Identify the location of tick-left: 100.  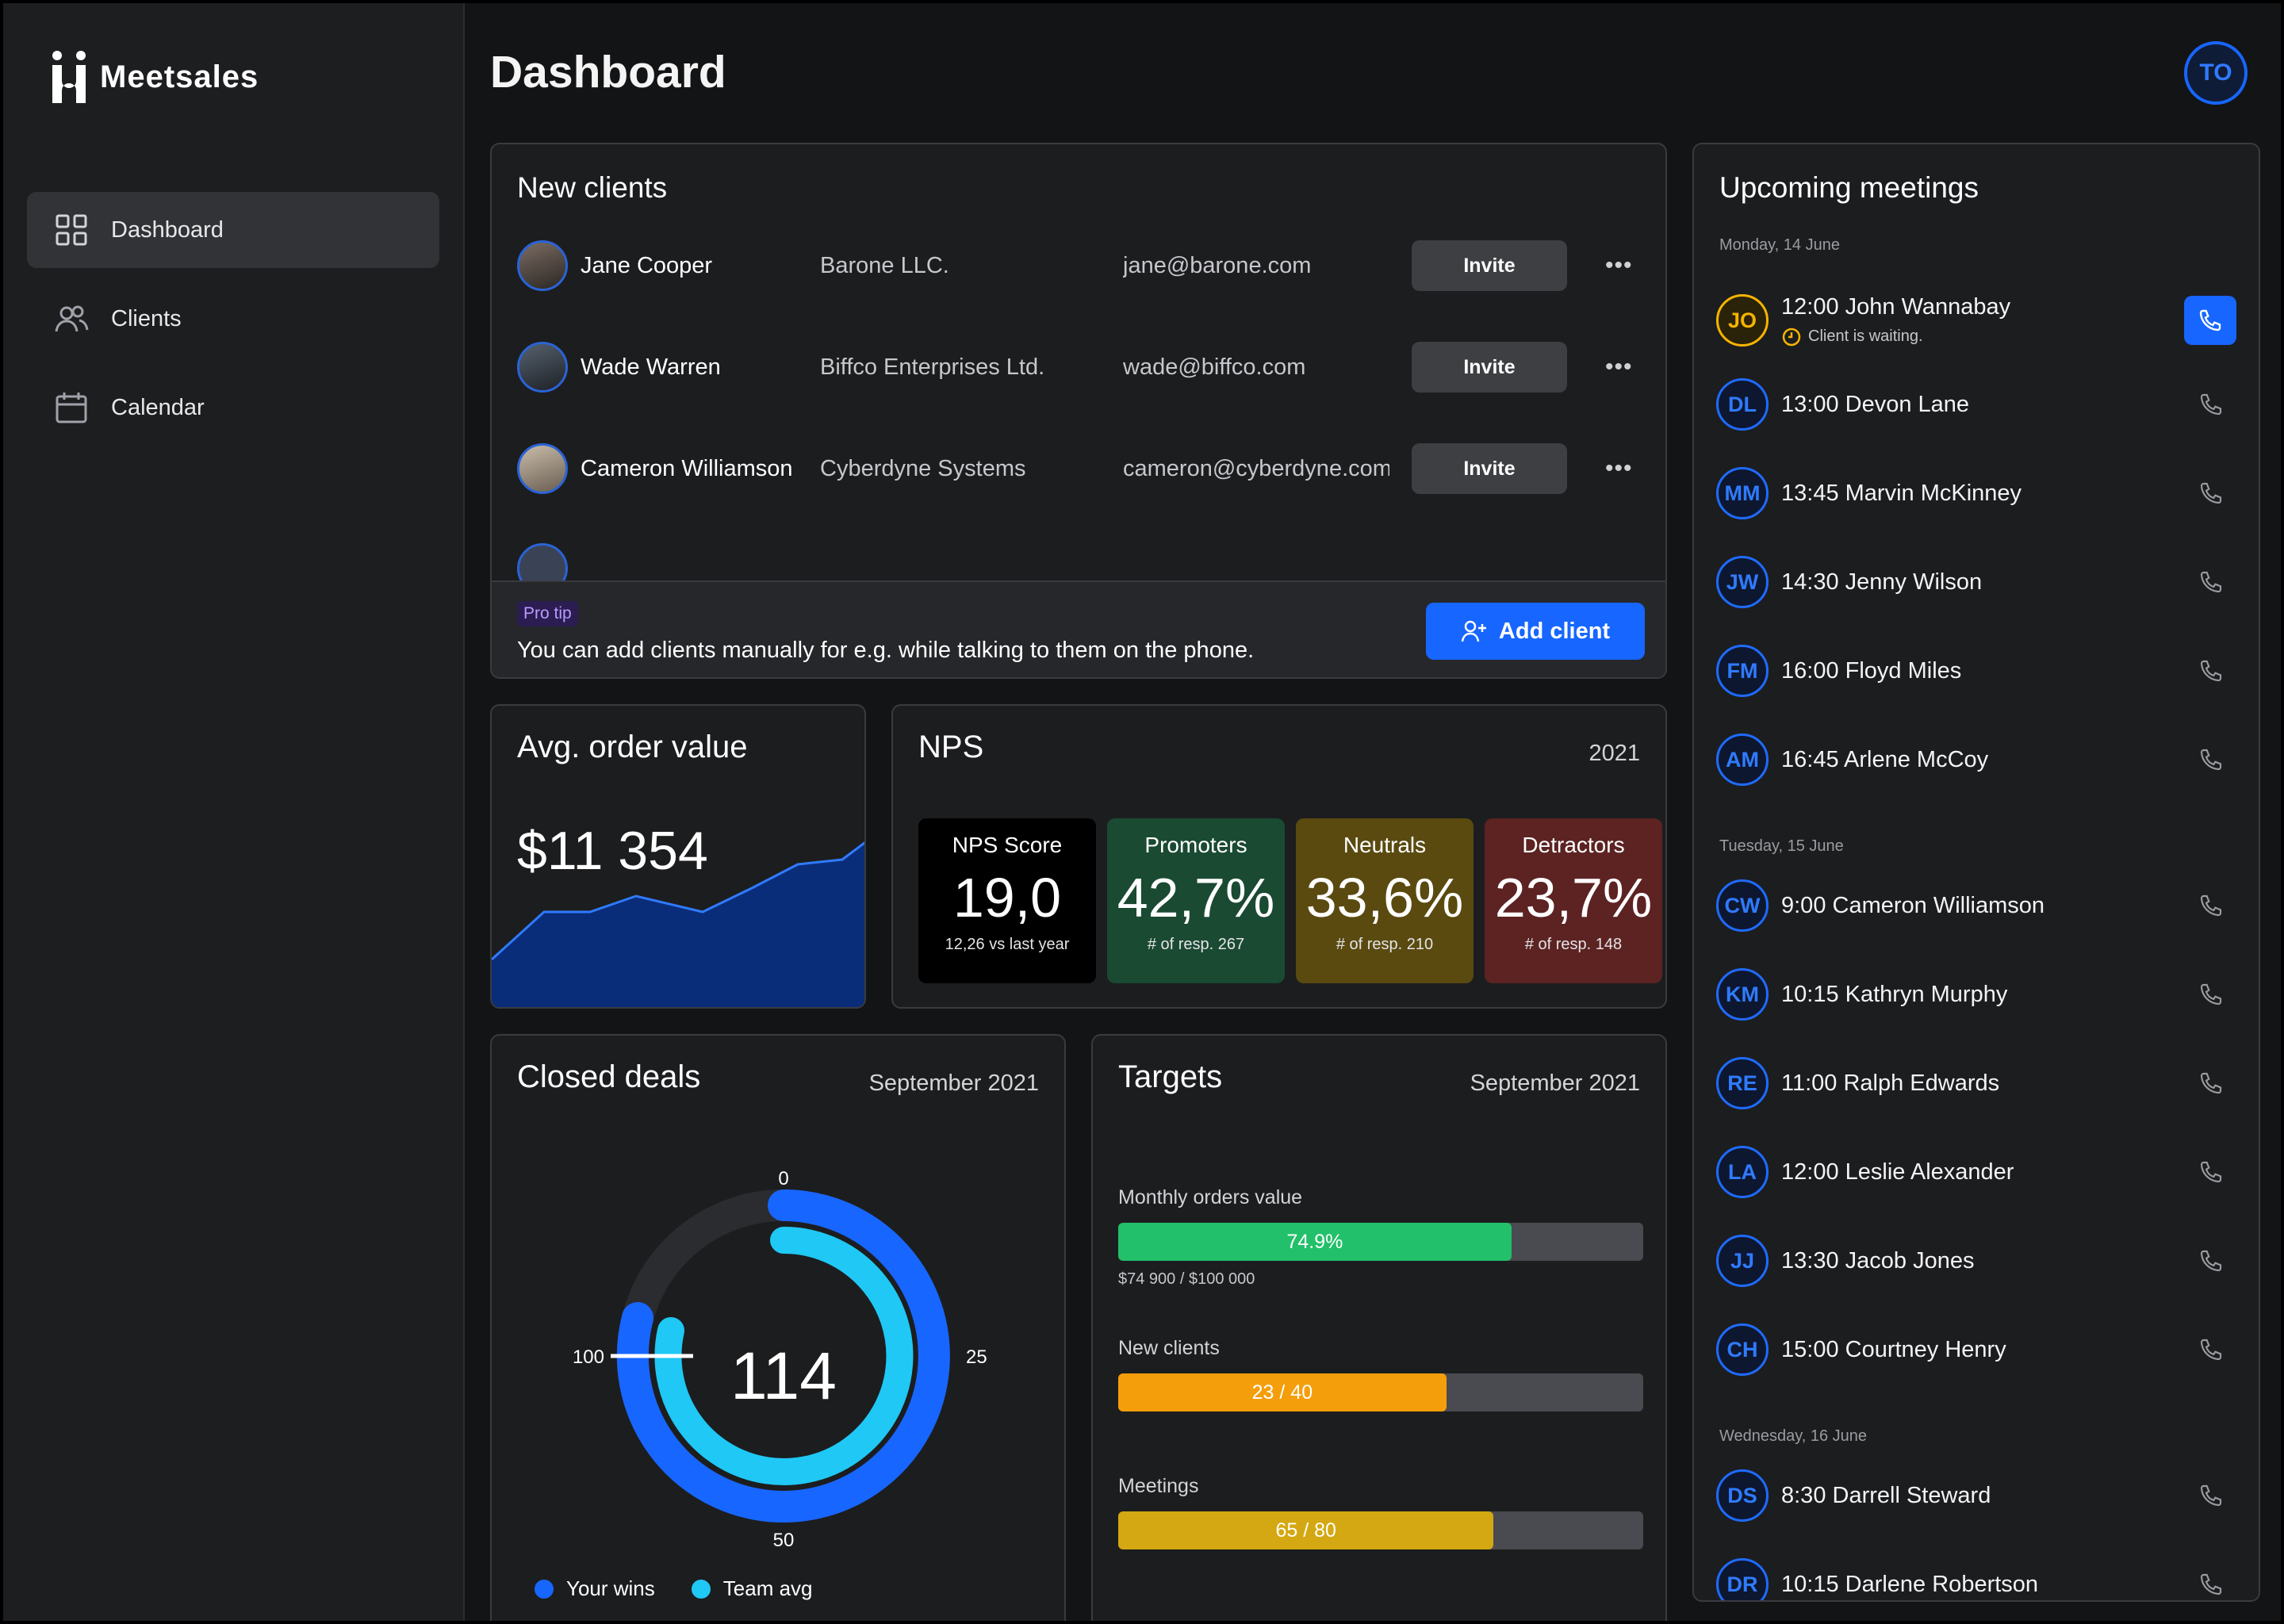
(588, 1357).